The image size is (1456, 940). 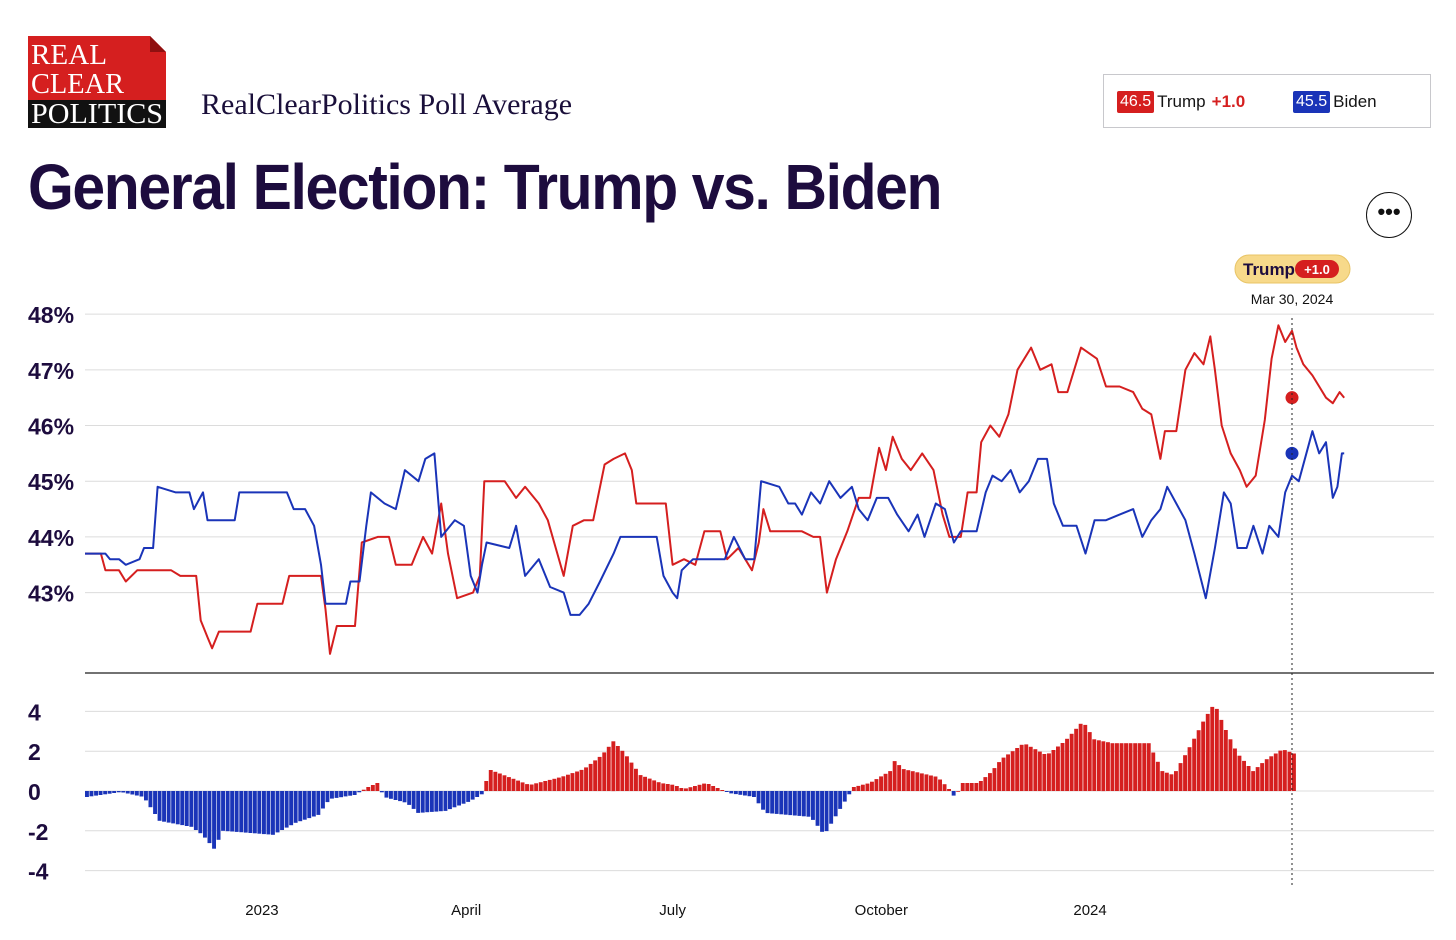 What do you see at coordinates (1389, 215) in the screenshot?
I see `more-options-button: •••` at bounding box center [1389, 215].